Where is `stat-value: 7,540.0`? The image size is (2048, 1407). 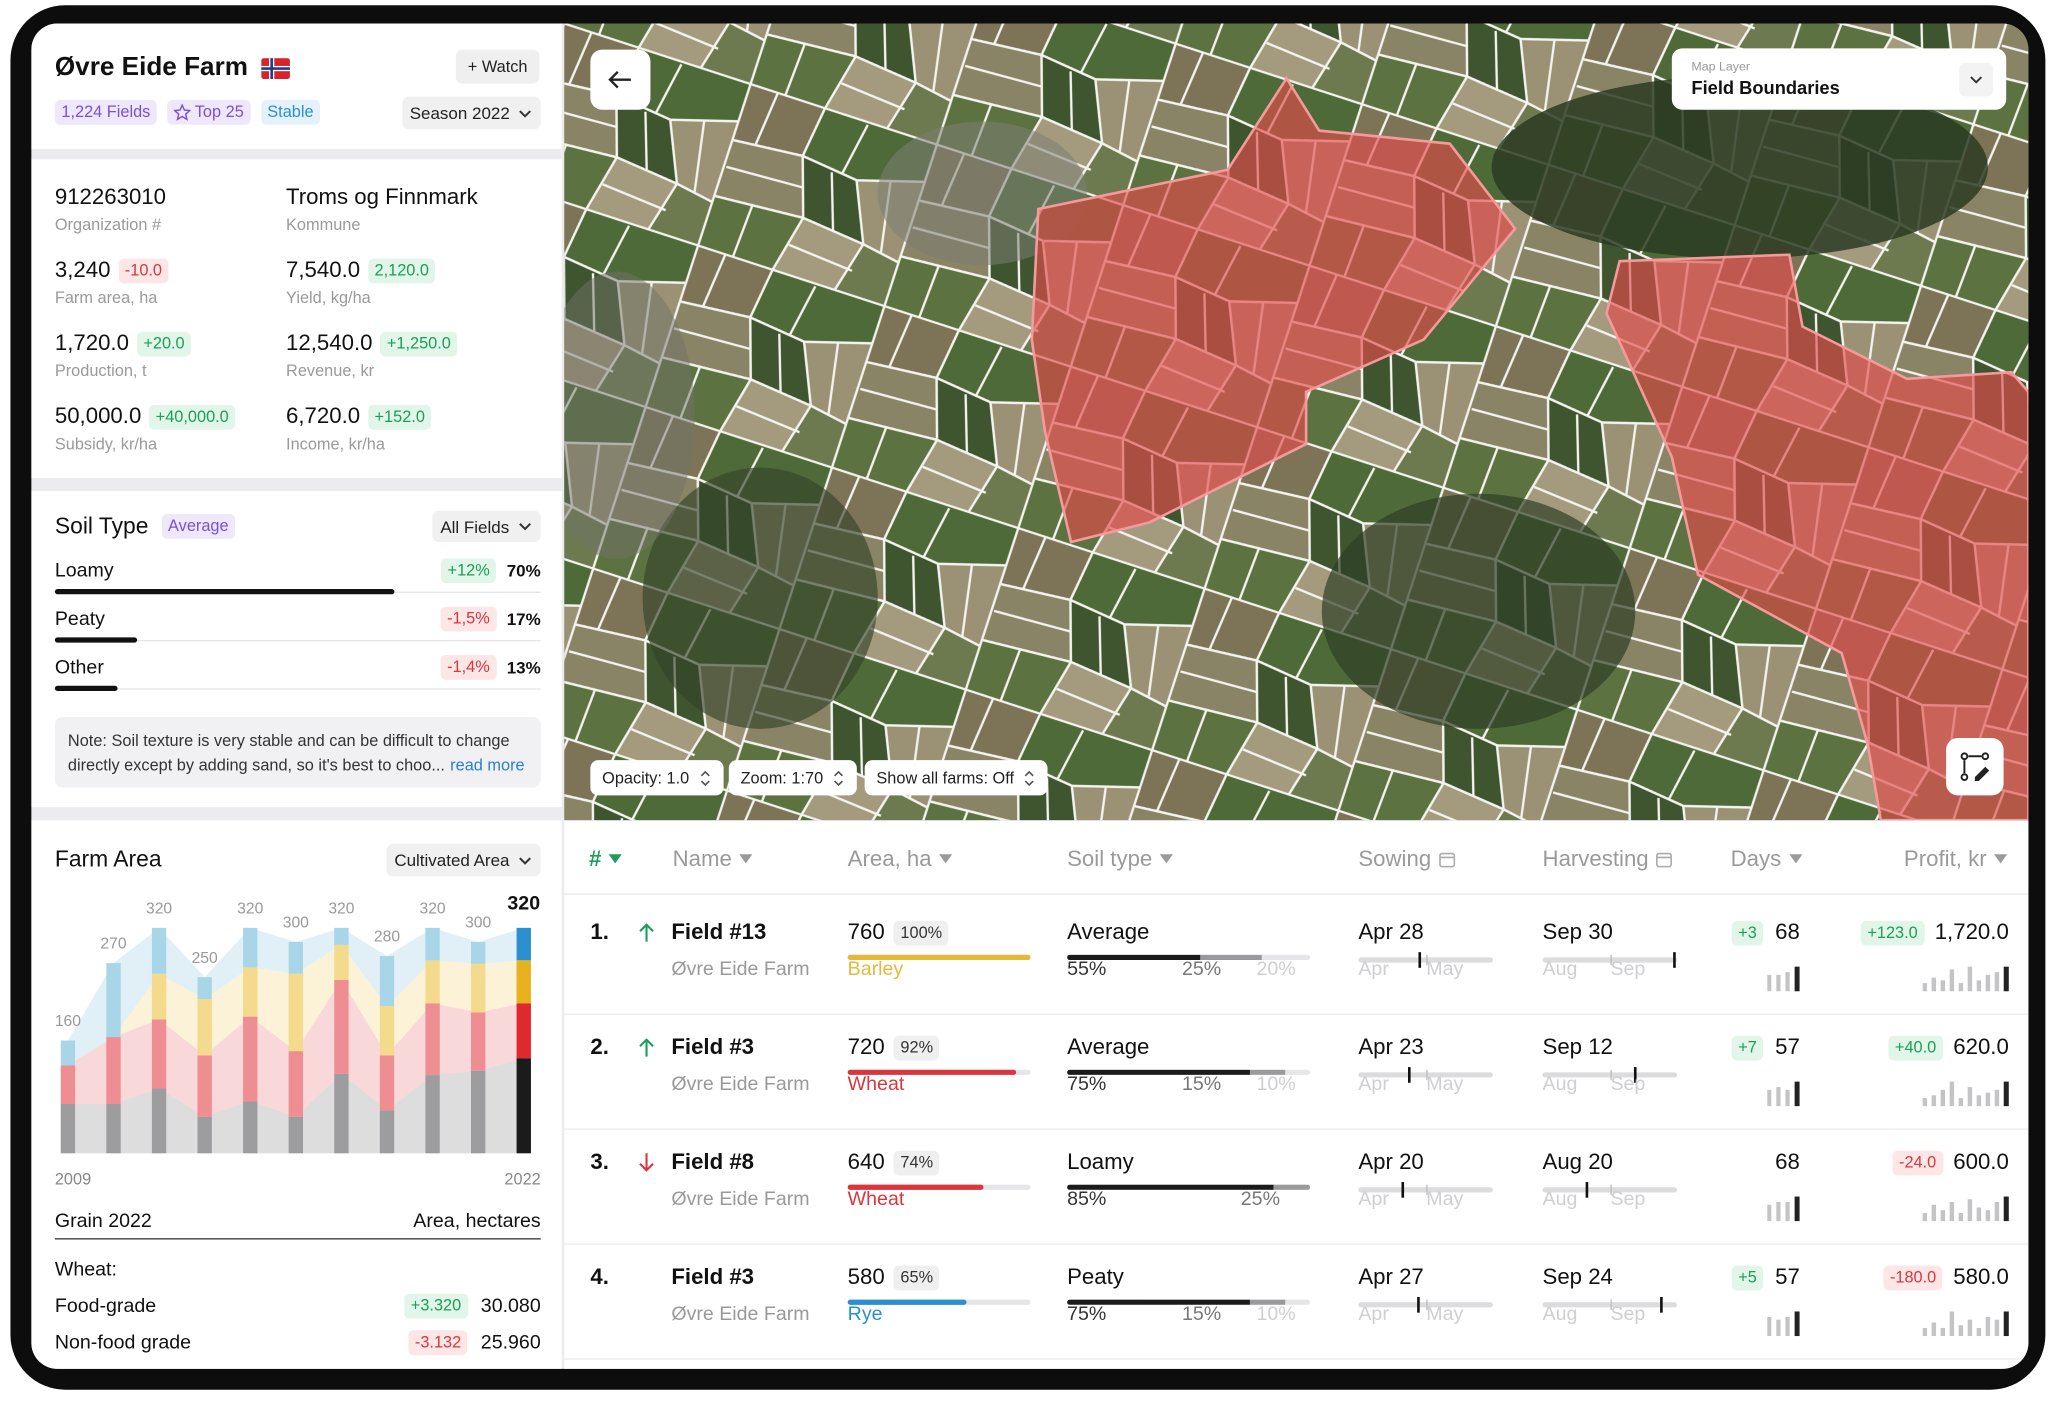
stat-value: 7,540.0 is located at coordinates (323, 270).